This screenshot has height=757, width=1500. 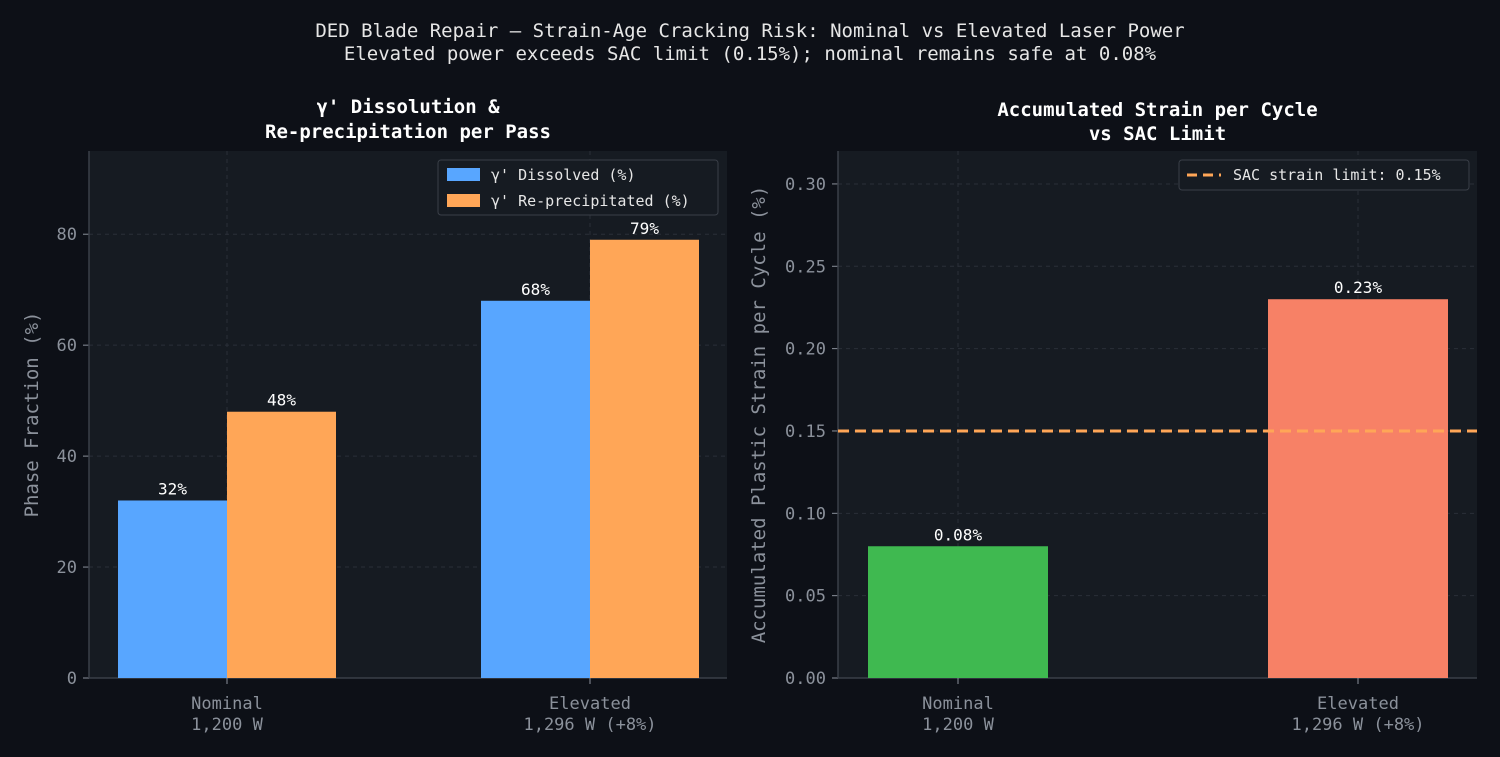 I want to click on legend-label: γ' Re-precipitated (%), so click(x=590, y=201).